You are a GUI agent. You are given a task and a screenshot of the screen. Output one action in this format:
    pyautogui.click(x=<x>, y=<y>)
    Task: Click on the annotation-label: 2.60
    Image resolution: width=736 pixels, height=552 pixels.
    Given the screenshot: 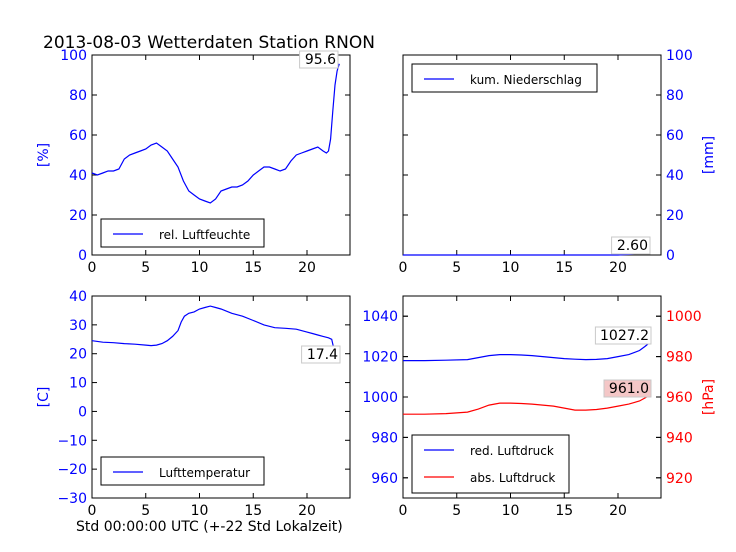 What is the action you would take?
    pyautogui.click(x=632, y=246)
    